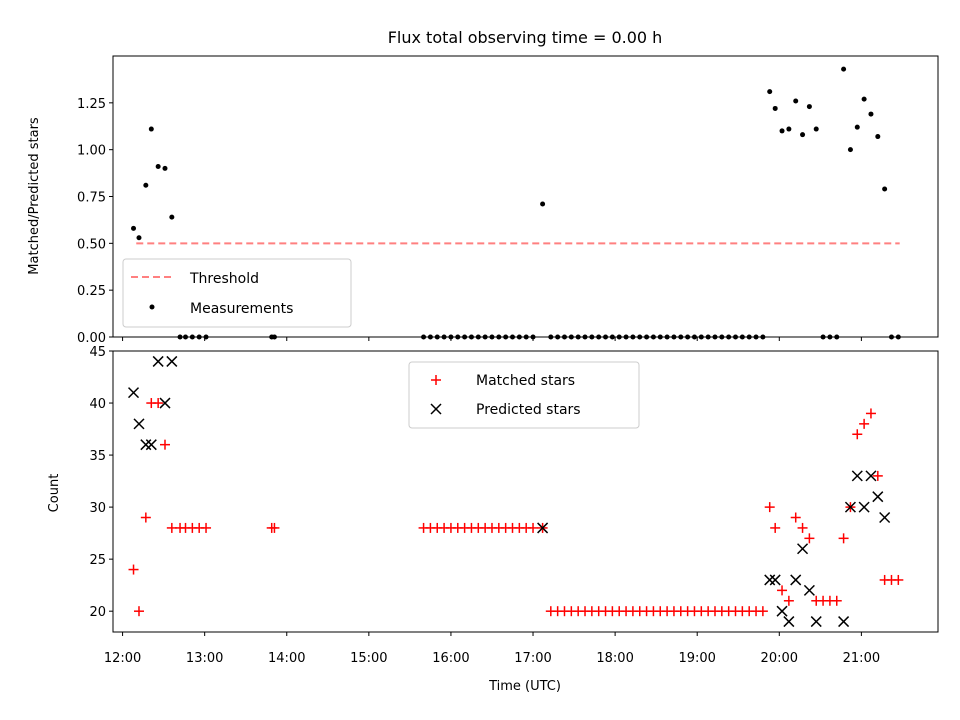  I want to click on top-y-tick-label: 1.00, so click(91, 151).